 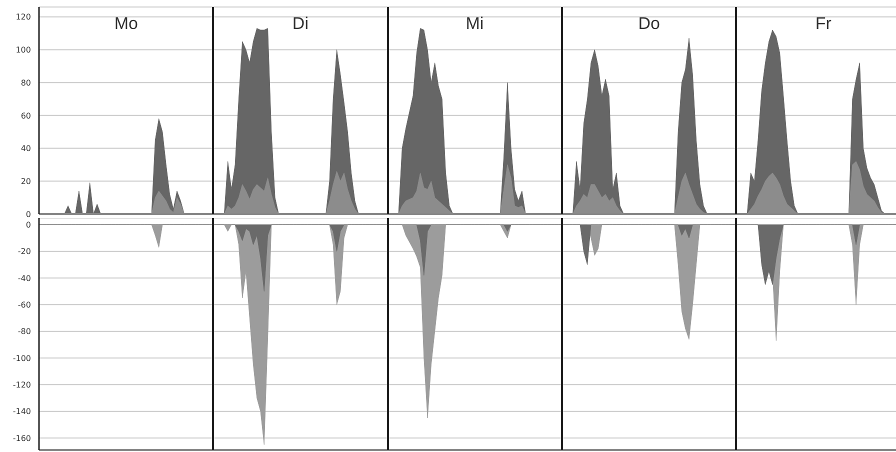 I want to click on y-tick-label: 60, so click(x=25, y=115).